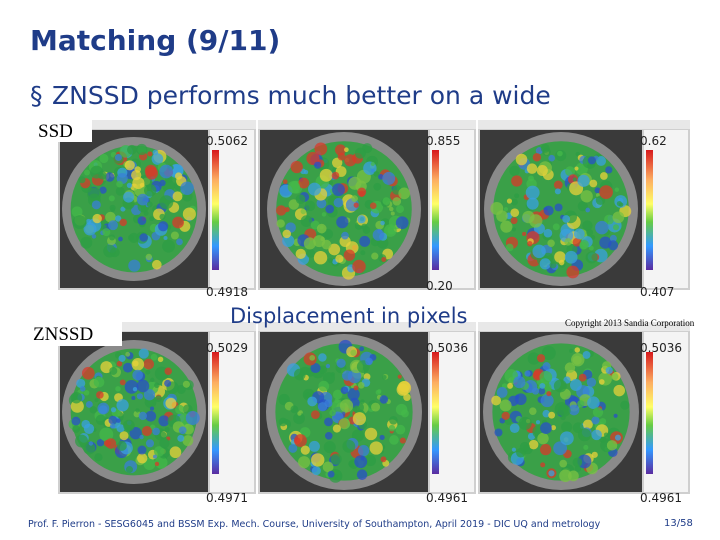 The height and width of the screenshot is (540, 720). What do you see at coordinates (661, 348) in the screenshot?
I see `max-label: 0.5036` at bounding box center [661, 348].